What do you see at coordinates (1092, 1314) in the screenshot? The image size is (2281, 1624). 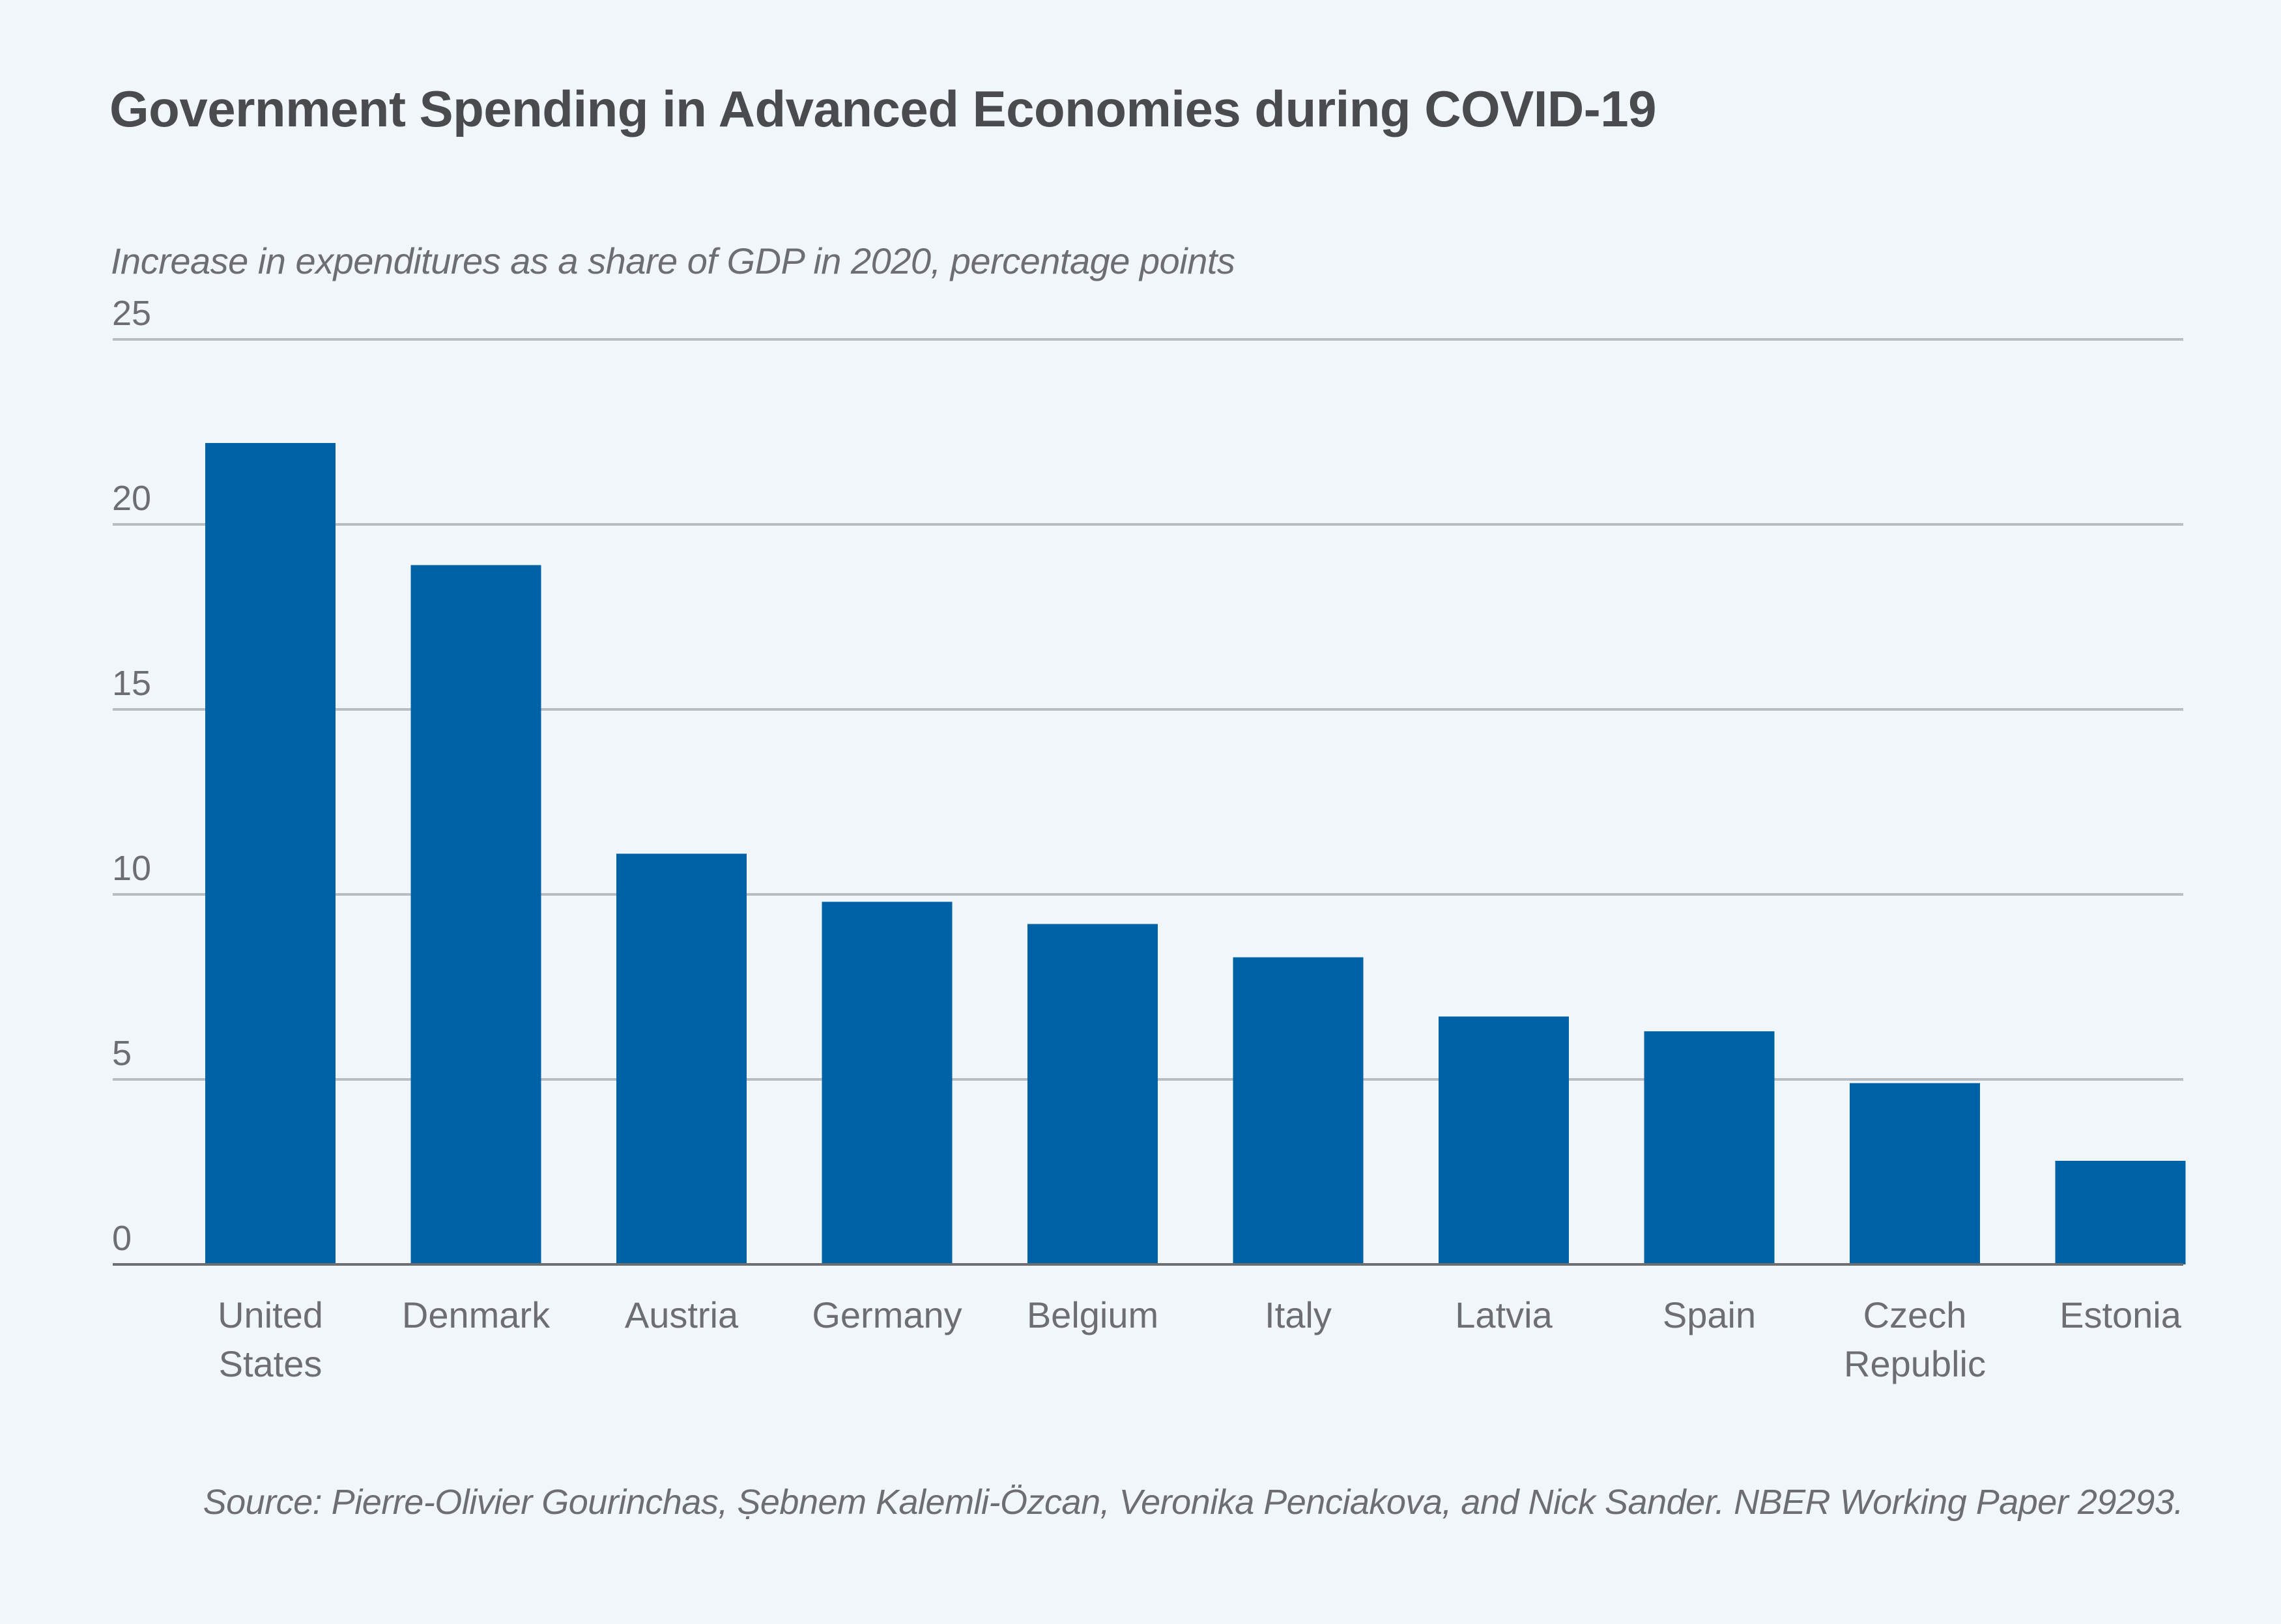 I see `x-tick-label: Belgium` at bounding box center [1092, 1314].